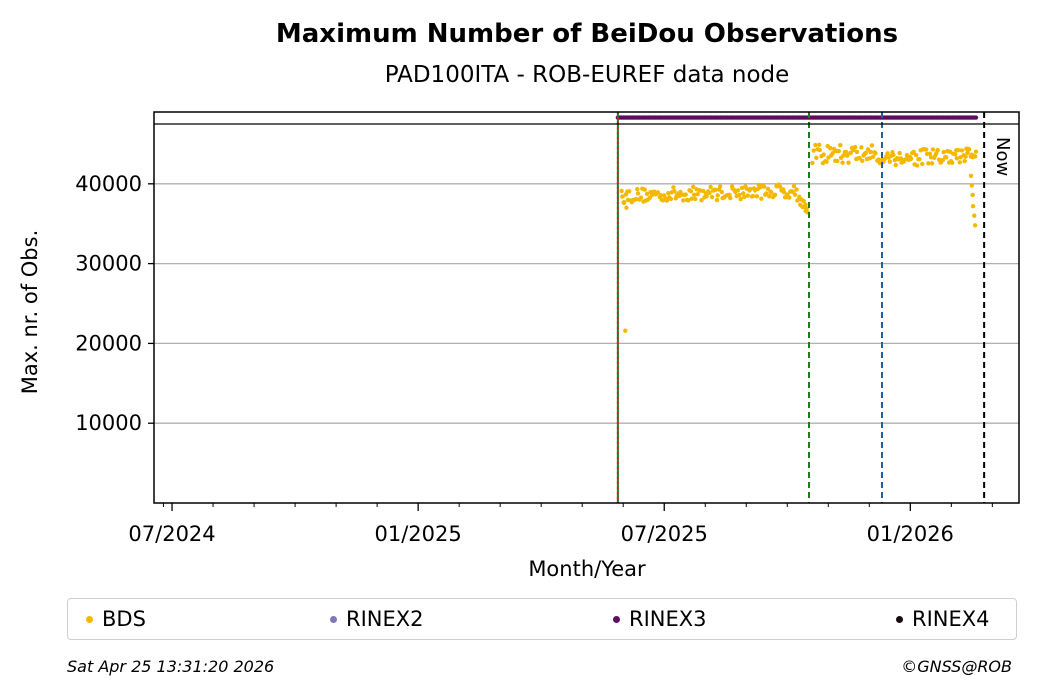 Image resolution: width=1040 pixels, height=699 pixels. What do you see at coordinates (171, 534) in the screenshot?
I see `x-tick-label: 07/2024` at bounding box center [171, 534].